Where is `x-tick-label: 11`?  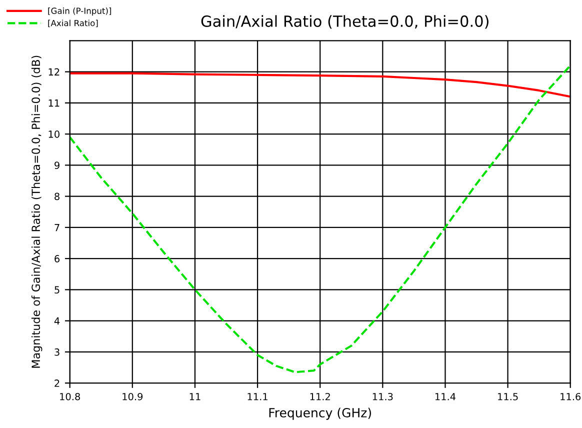 x-tick-label: 11 is located at coordinates (195, 396).